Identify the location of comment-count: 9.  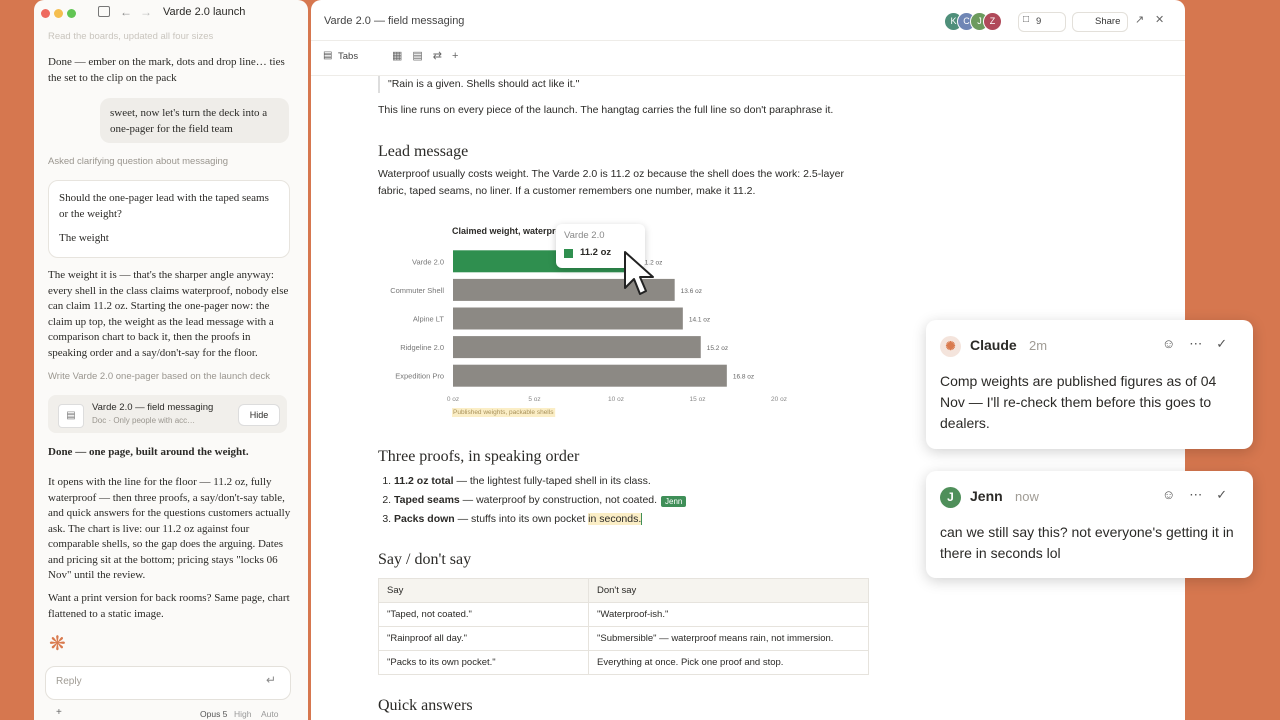
(1039, 21).